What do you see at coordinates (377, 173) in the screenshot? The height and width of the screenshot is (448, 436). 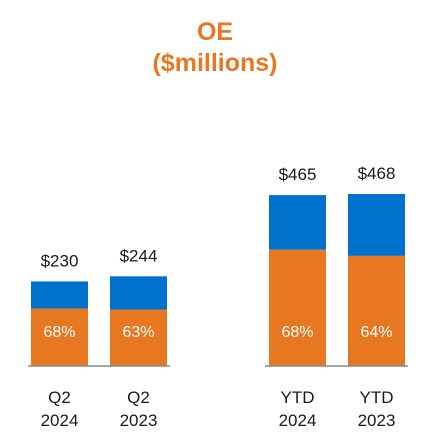 I see `total-label-4: $468` at bounding box center [377, 173].